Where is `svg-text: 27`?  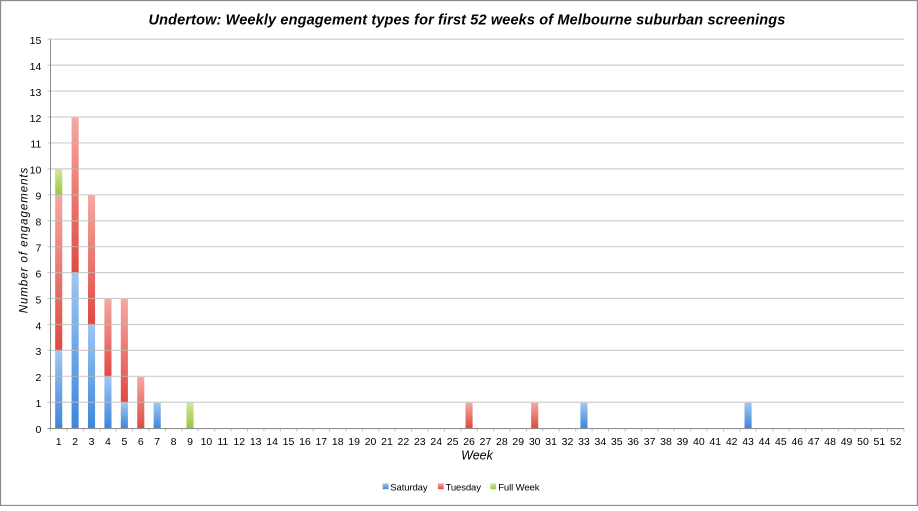
svg-text: 27 is located at coordinates (486, 442).